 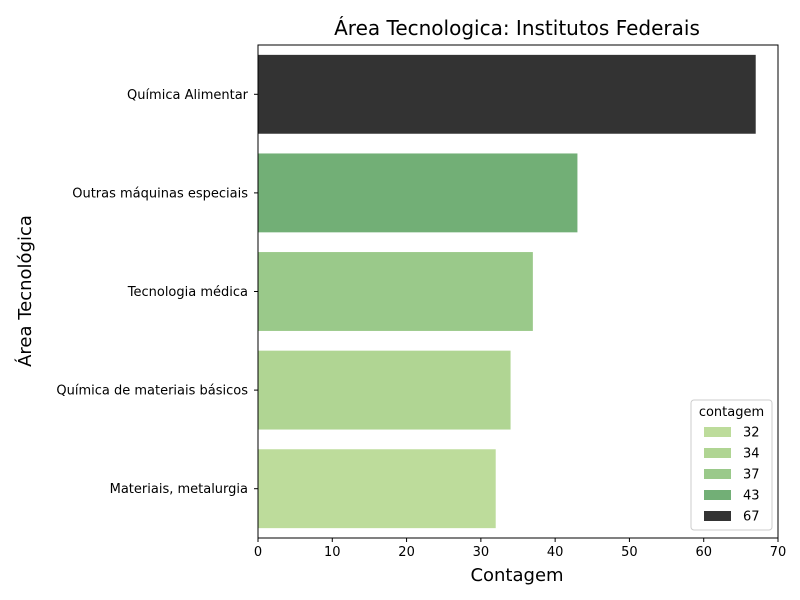 What do you see at coordinates (778, 552) in the screenshot?
I see `x-tick-label: 70` at bounding box center [778, 552].